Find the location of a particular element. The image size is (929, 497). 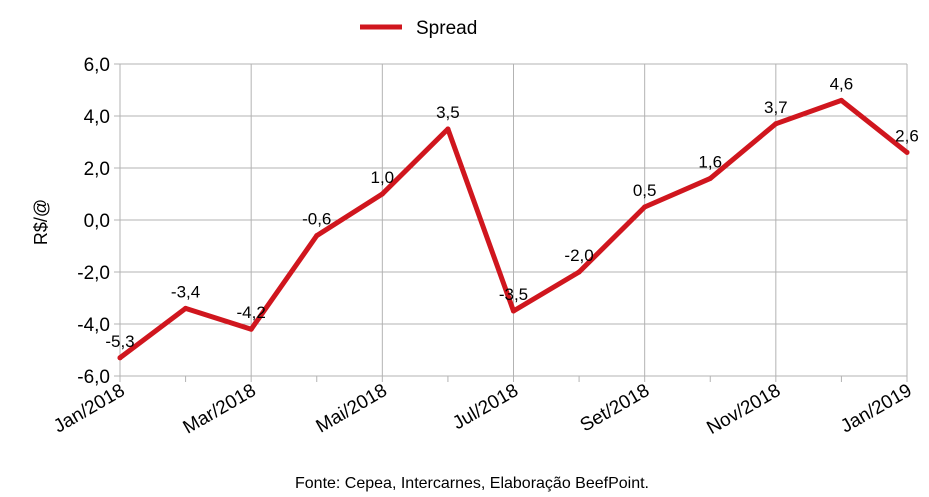

y-tick-label: -2,0 is located at coordinates (93, 273).